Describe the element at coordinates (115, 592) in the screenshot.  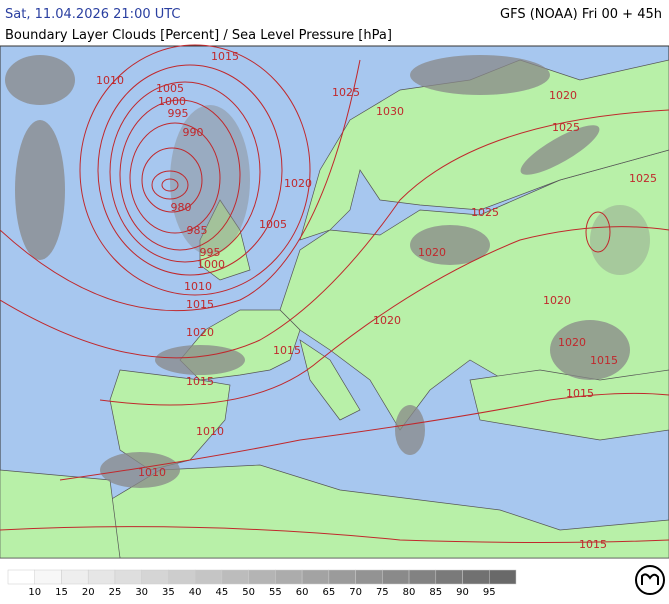
I see `colorbar-label: 25` at that location.